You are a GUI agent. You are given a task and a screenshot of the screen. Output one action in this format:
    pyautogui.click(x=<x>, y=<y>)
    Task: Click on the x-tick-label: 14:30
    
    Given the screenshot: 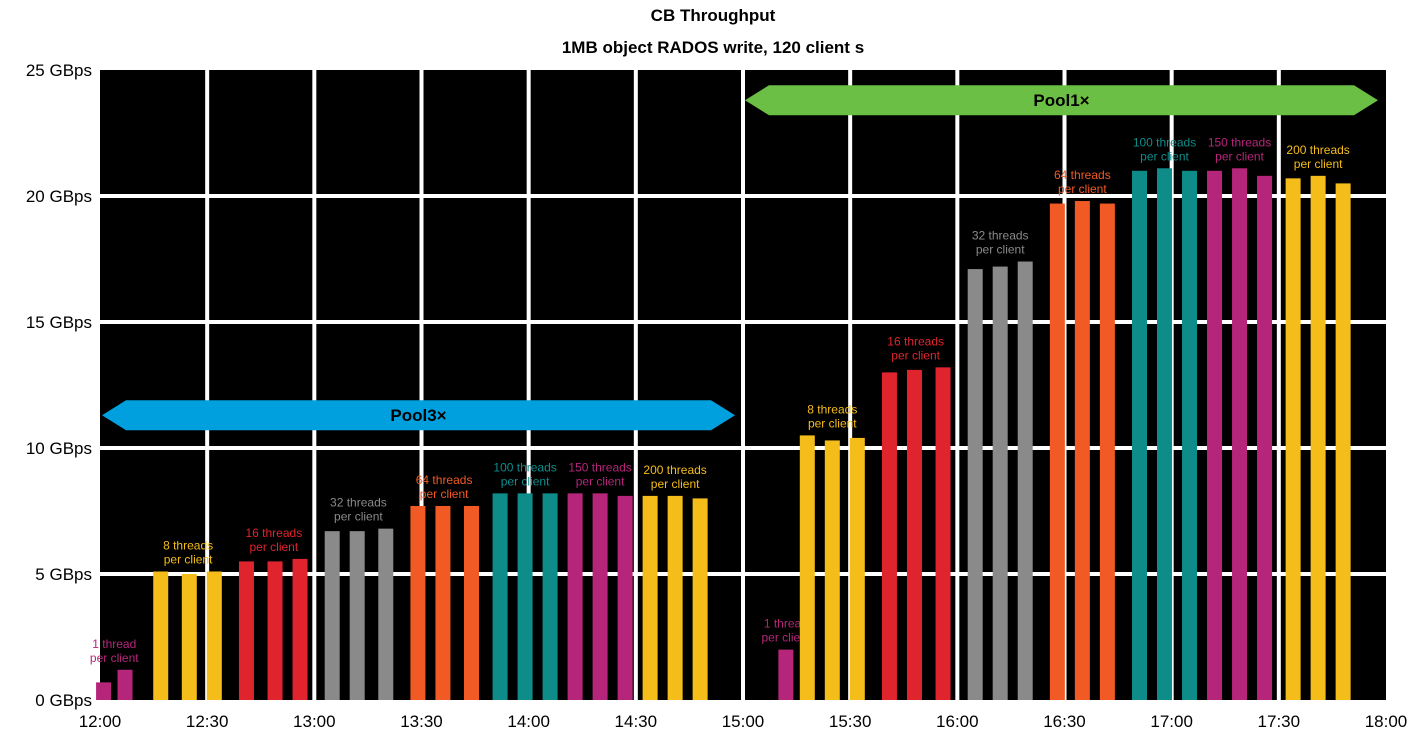 What is the action you would take?
    pyautogui.click(x=636, y=721)
    